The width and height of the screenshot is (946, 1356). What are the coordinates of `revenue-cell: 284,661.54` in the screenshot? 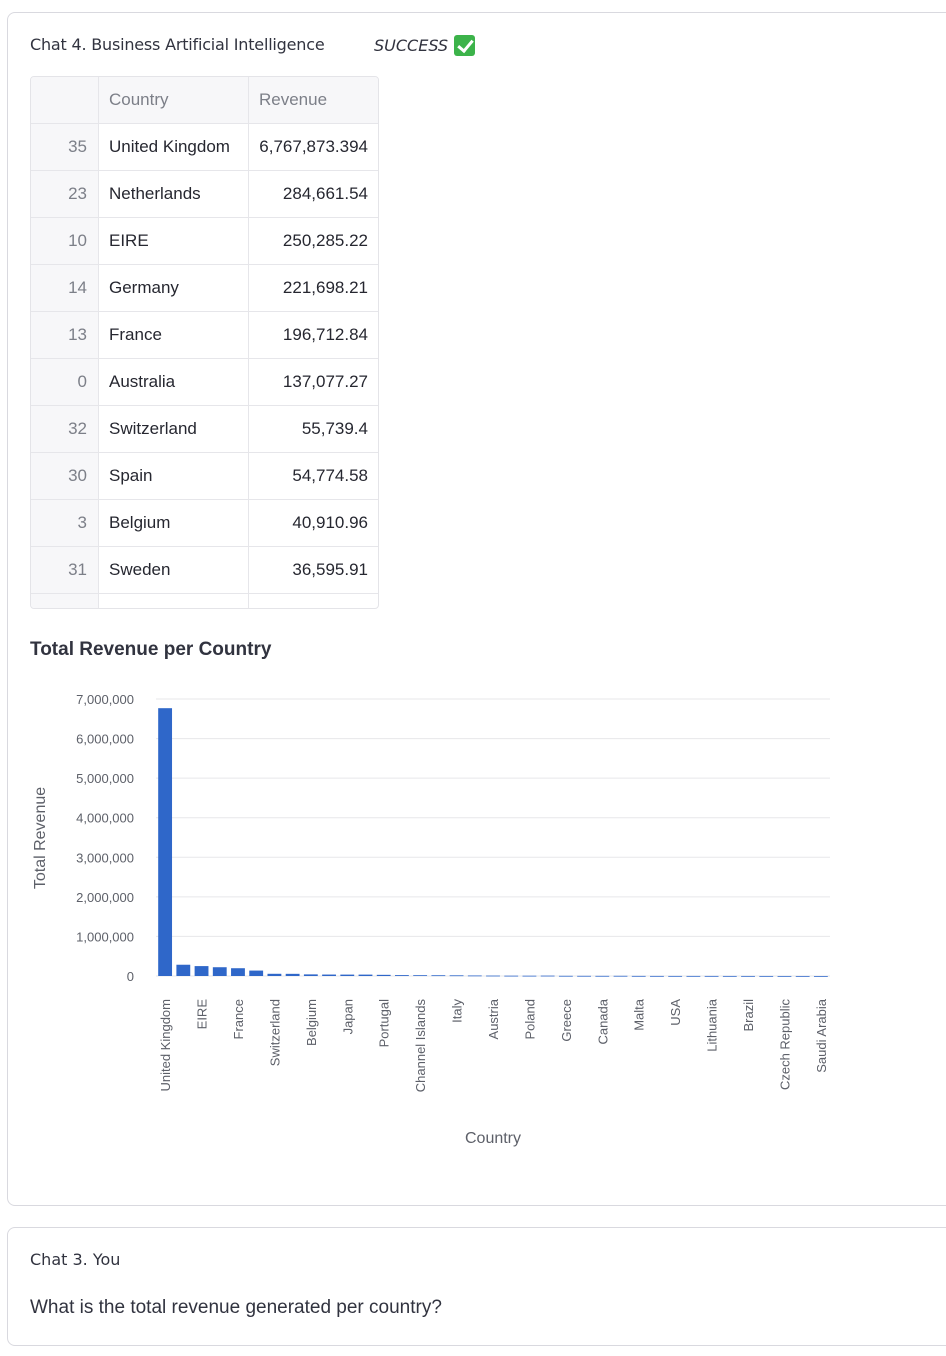 It's located at (325, 193).